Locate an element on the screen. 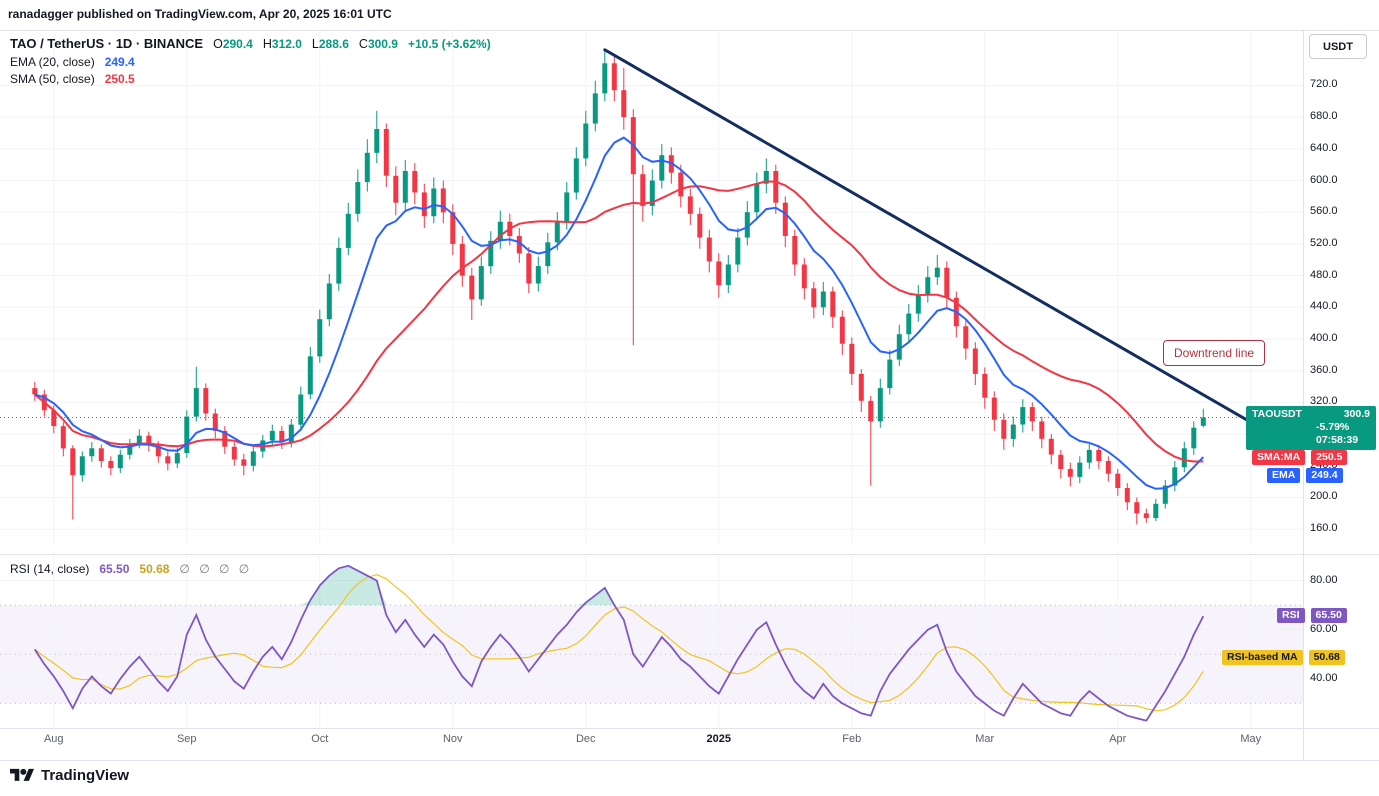  rsi-ma-badge-value: 50.68 is located at coordinates (1326, 657).